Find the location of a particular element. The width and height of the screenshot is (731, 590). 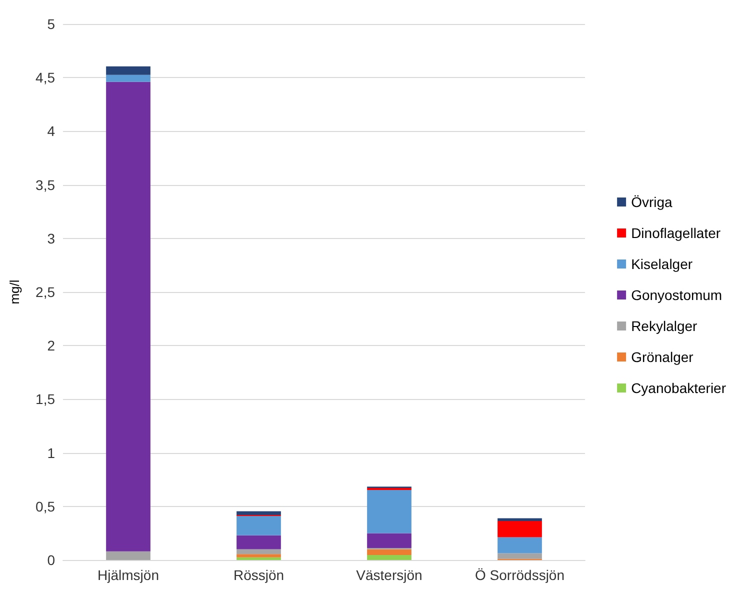

y-tick-label: 1 is located at coordinates (51, 452).